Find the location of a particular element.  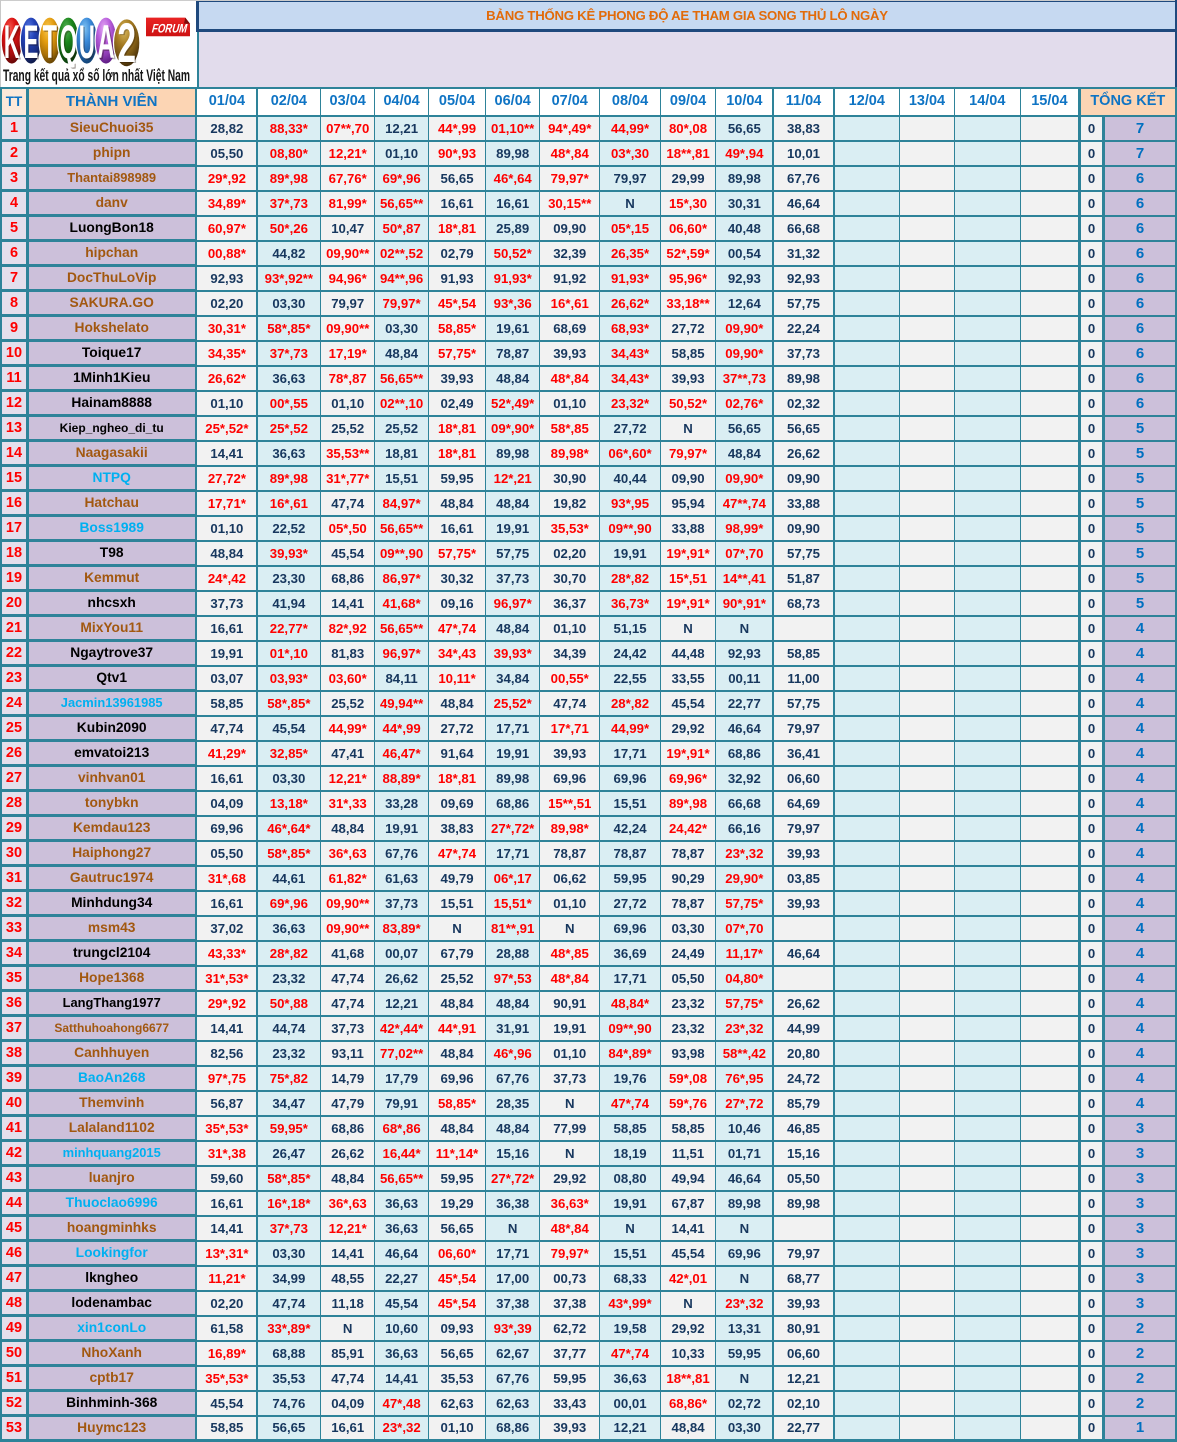

svg-text:Trang kết quả xổ số lớn nhất V: Trang kết quả xổ số lớn nhất Việt Nam is located at coordinates (96, 76).